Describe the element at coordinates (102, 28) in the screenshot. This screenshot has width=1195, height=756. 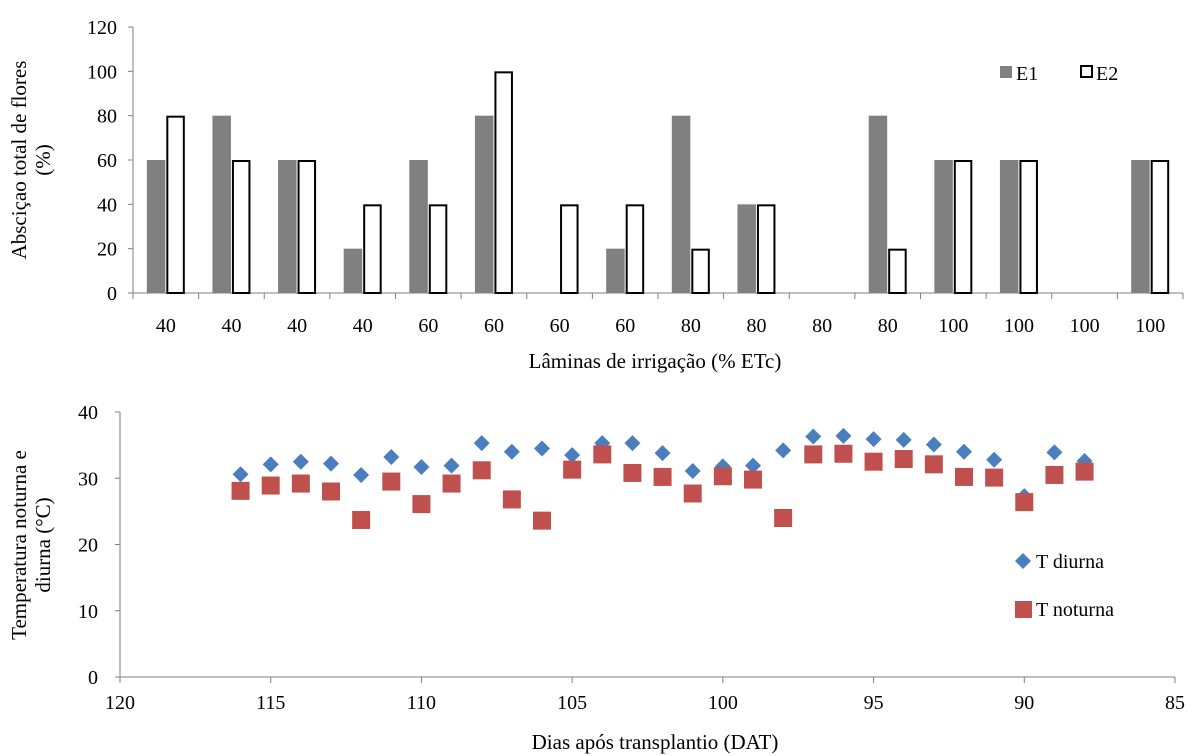
I see `bar-chart-y-tick-label: 120` at that location.